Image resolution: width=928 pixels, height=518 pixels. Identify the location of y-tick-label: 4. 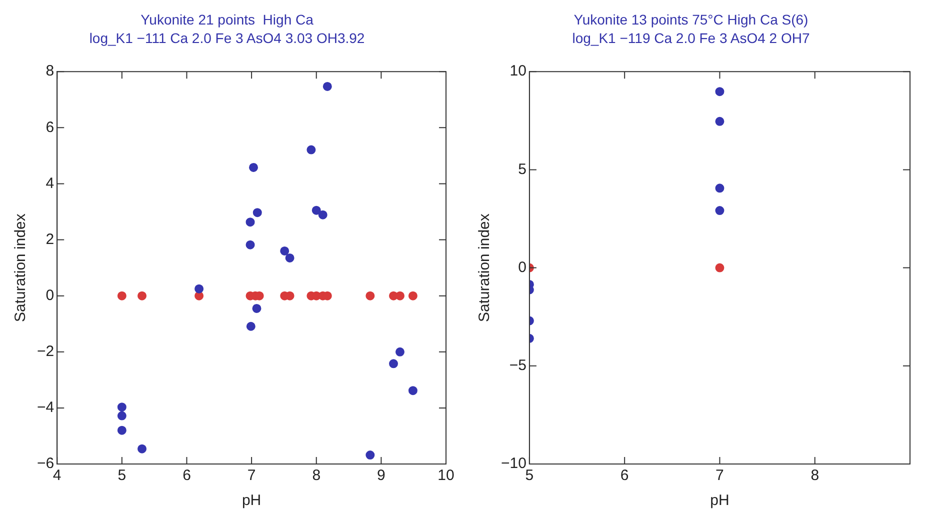
(50, 183).